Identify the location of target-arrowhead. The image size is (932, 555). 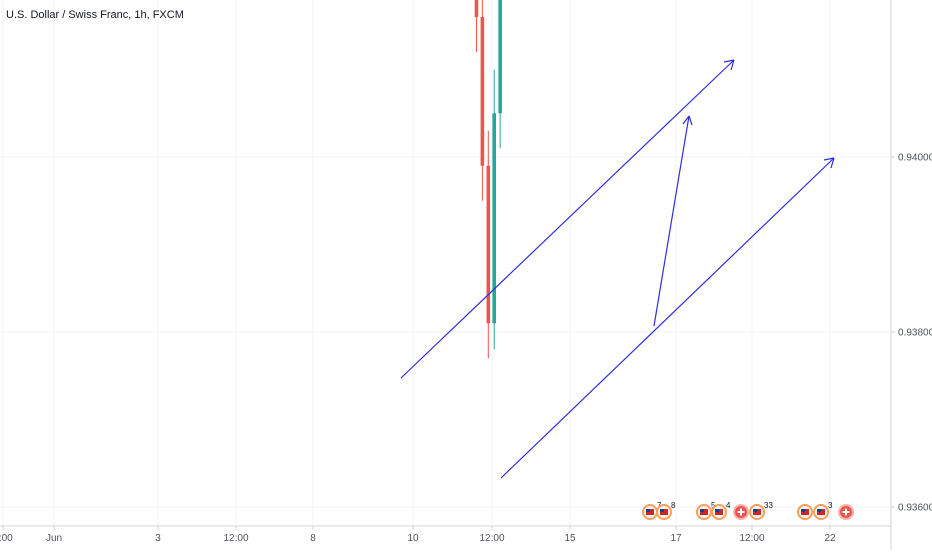
(687, 120).